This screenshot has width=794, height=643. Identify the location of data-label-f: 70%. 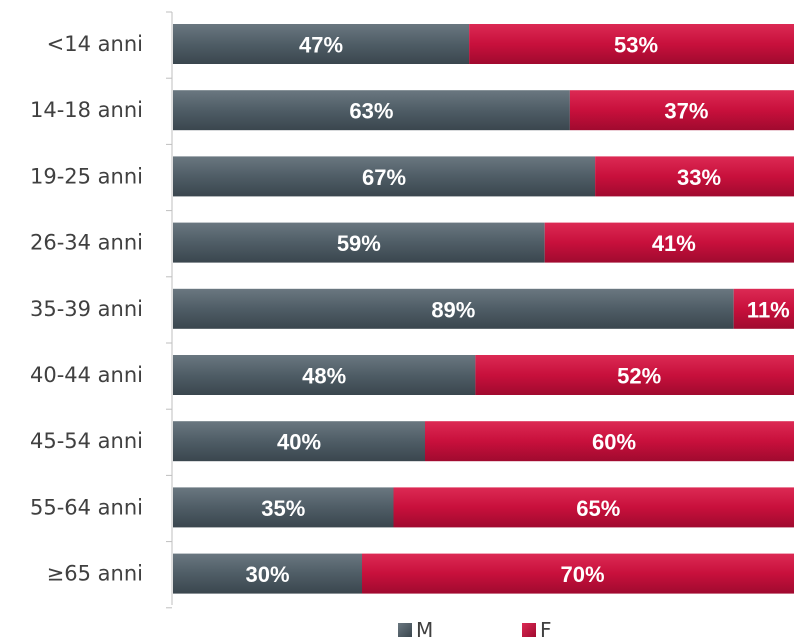
(582, 574).